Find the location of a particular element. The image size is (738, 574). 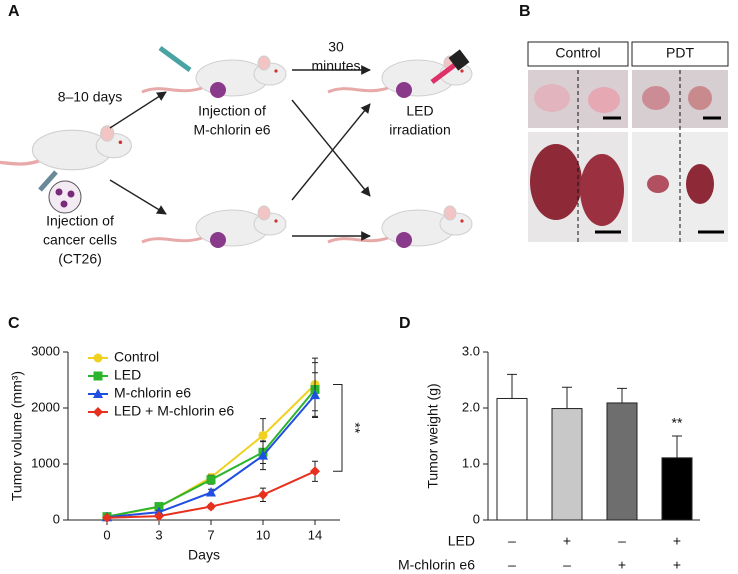

y-tick-label: 1000 is located at coordinates (45, 462).